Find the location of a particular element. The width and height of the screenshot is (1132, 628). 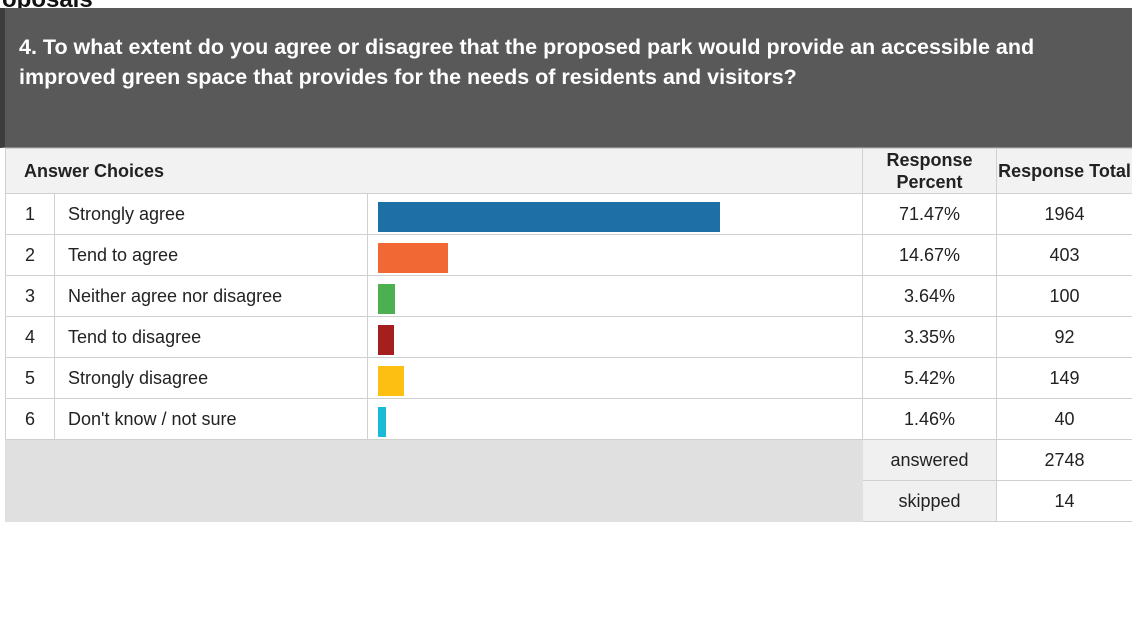

total-label: 1964 is located at coordinates (1064, 214).